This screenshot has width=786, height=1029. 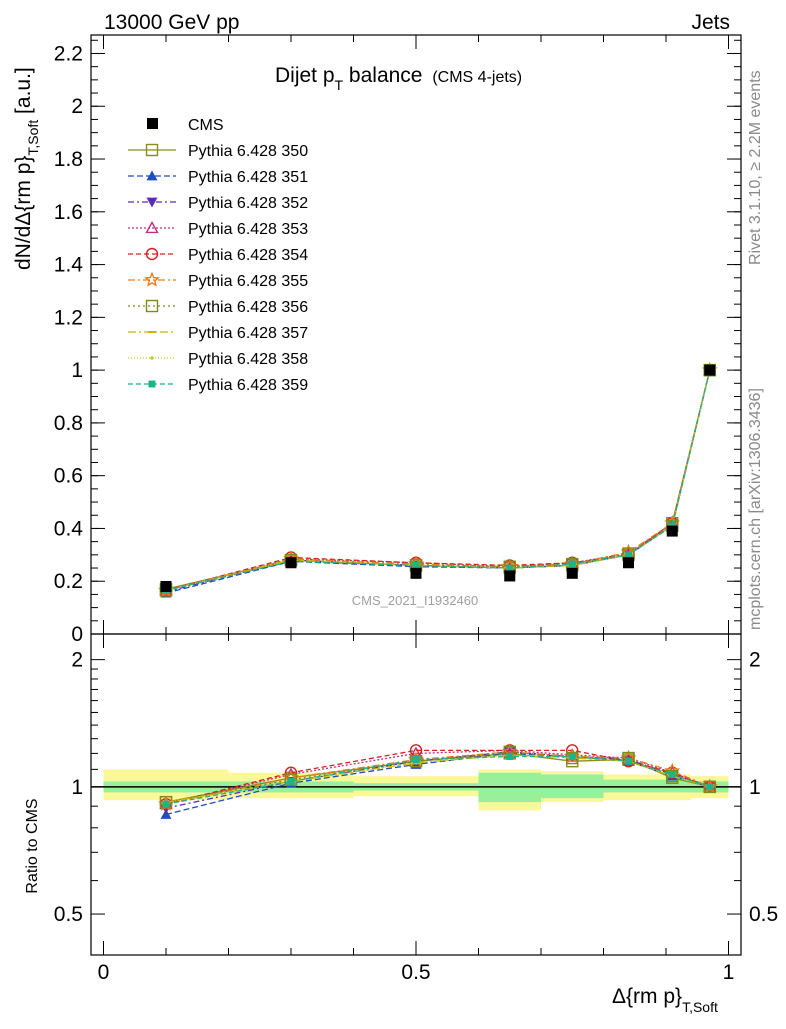 I want to click on ratio-y-tick-label: 2, so click(x=77, y=660).